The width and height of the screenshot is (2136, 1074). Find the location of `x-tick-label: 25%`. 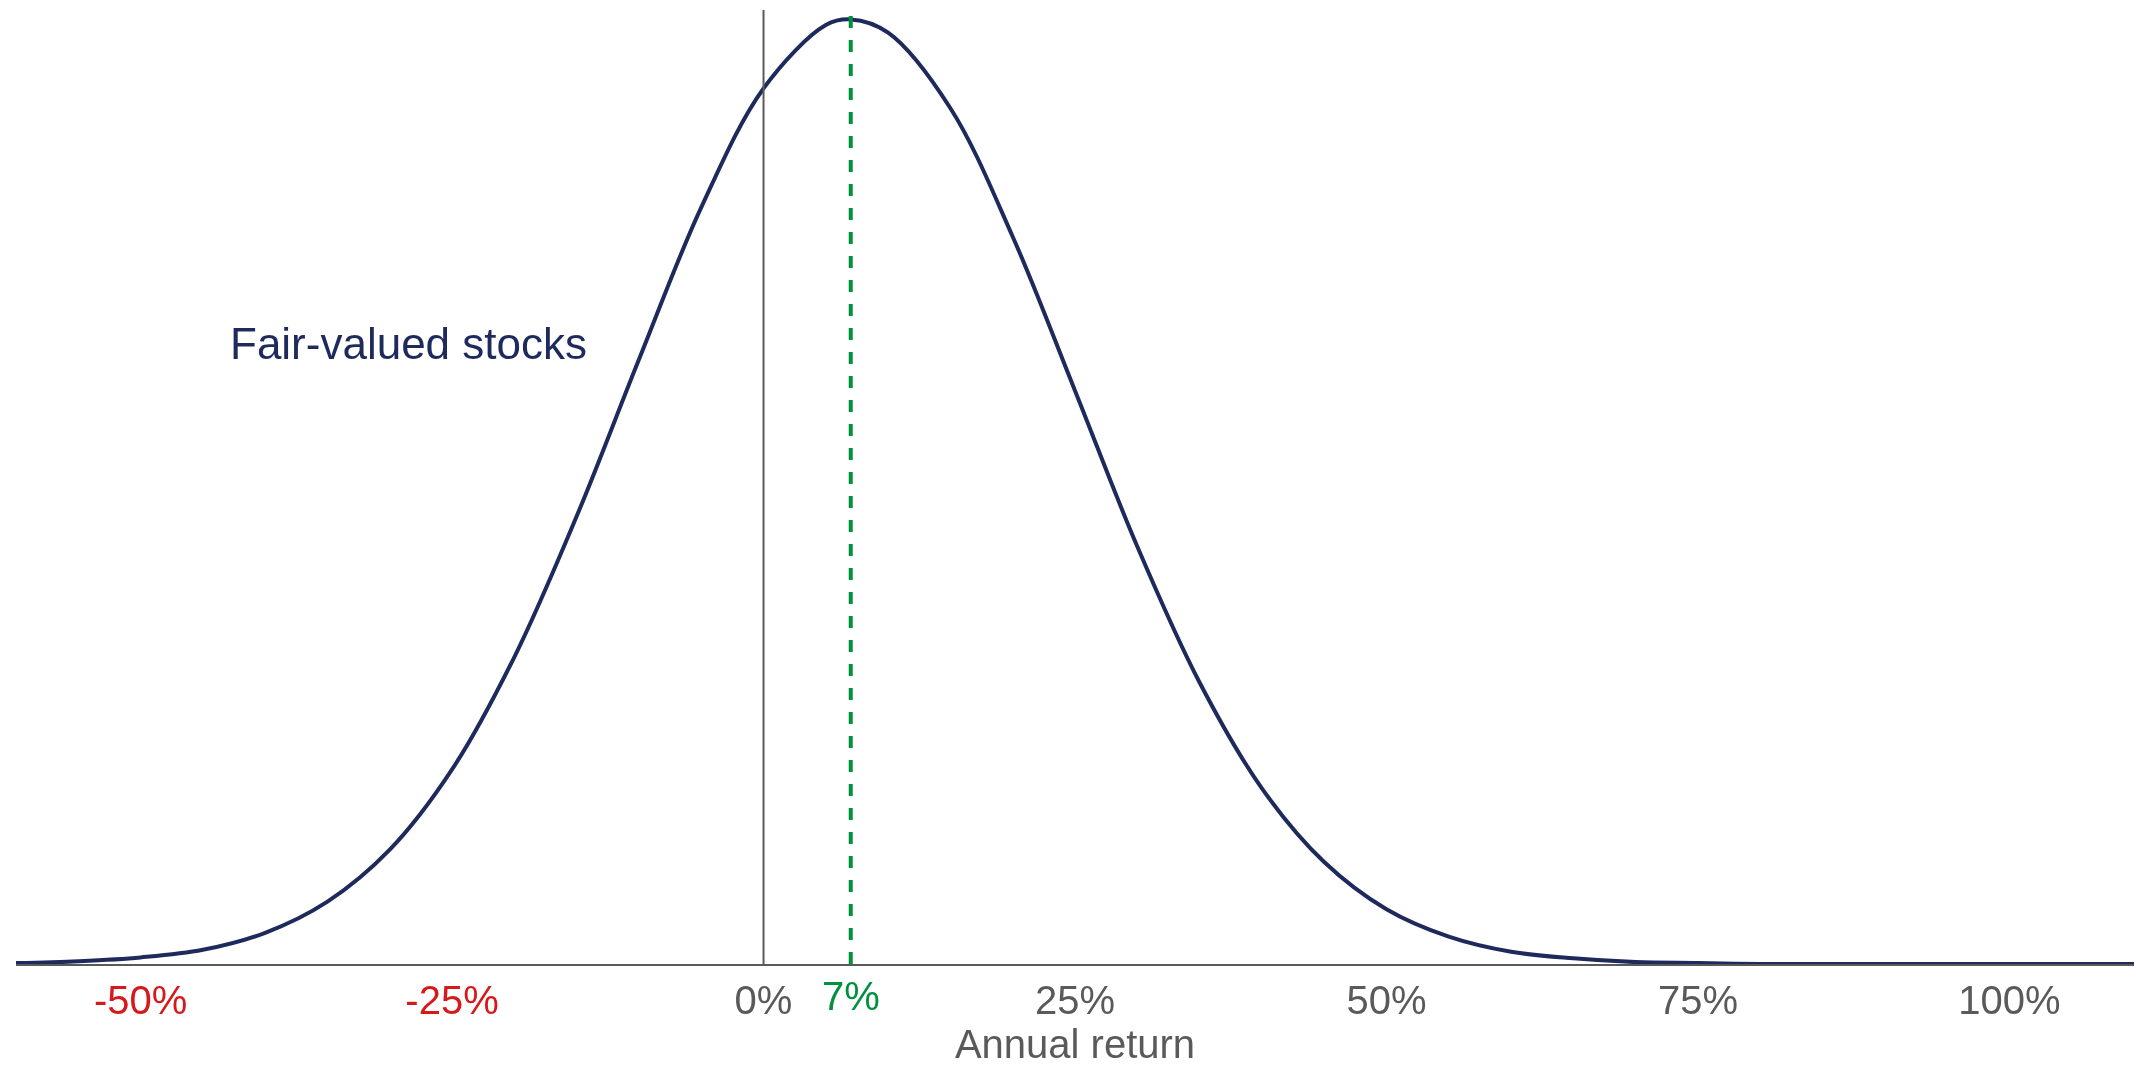

x-tick-label: 25% is located at coordinates (1075, 1000).